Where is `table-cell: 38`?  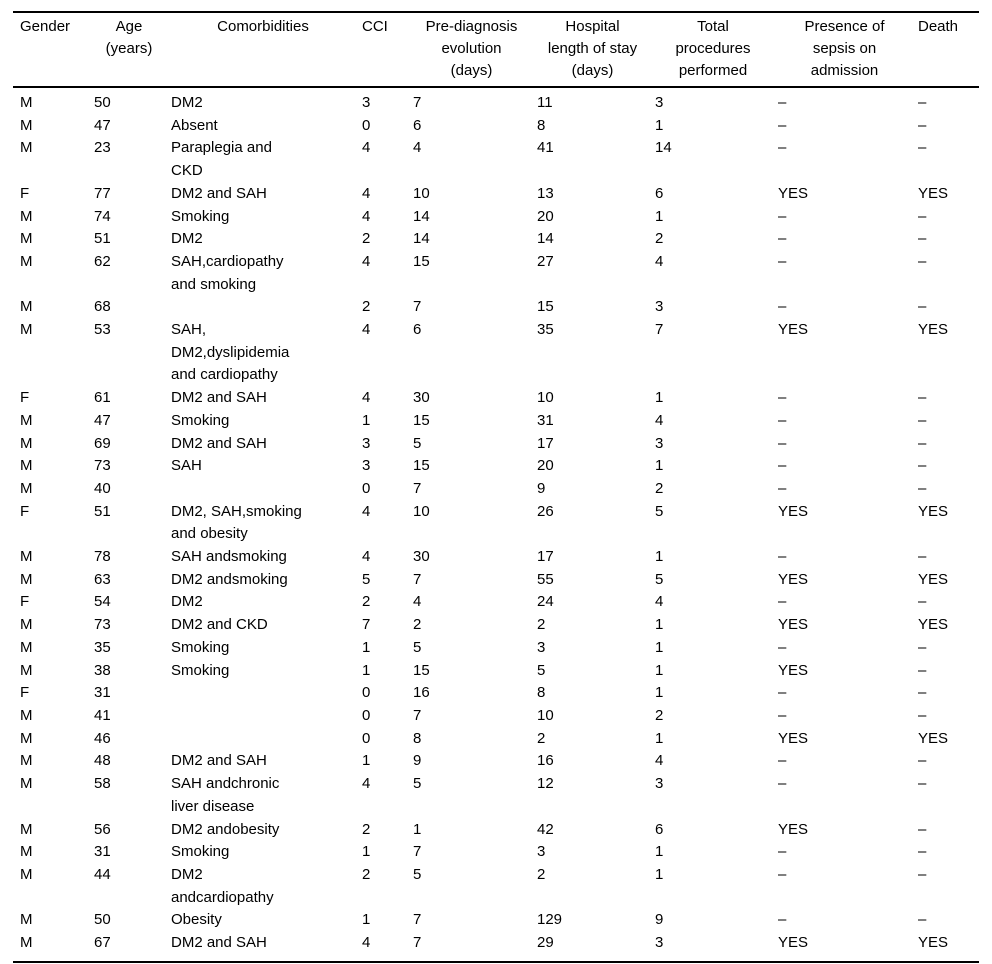
table-cell: 38 is located at coordinates (102, 670).